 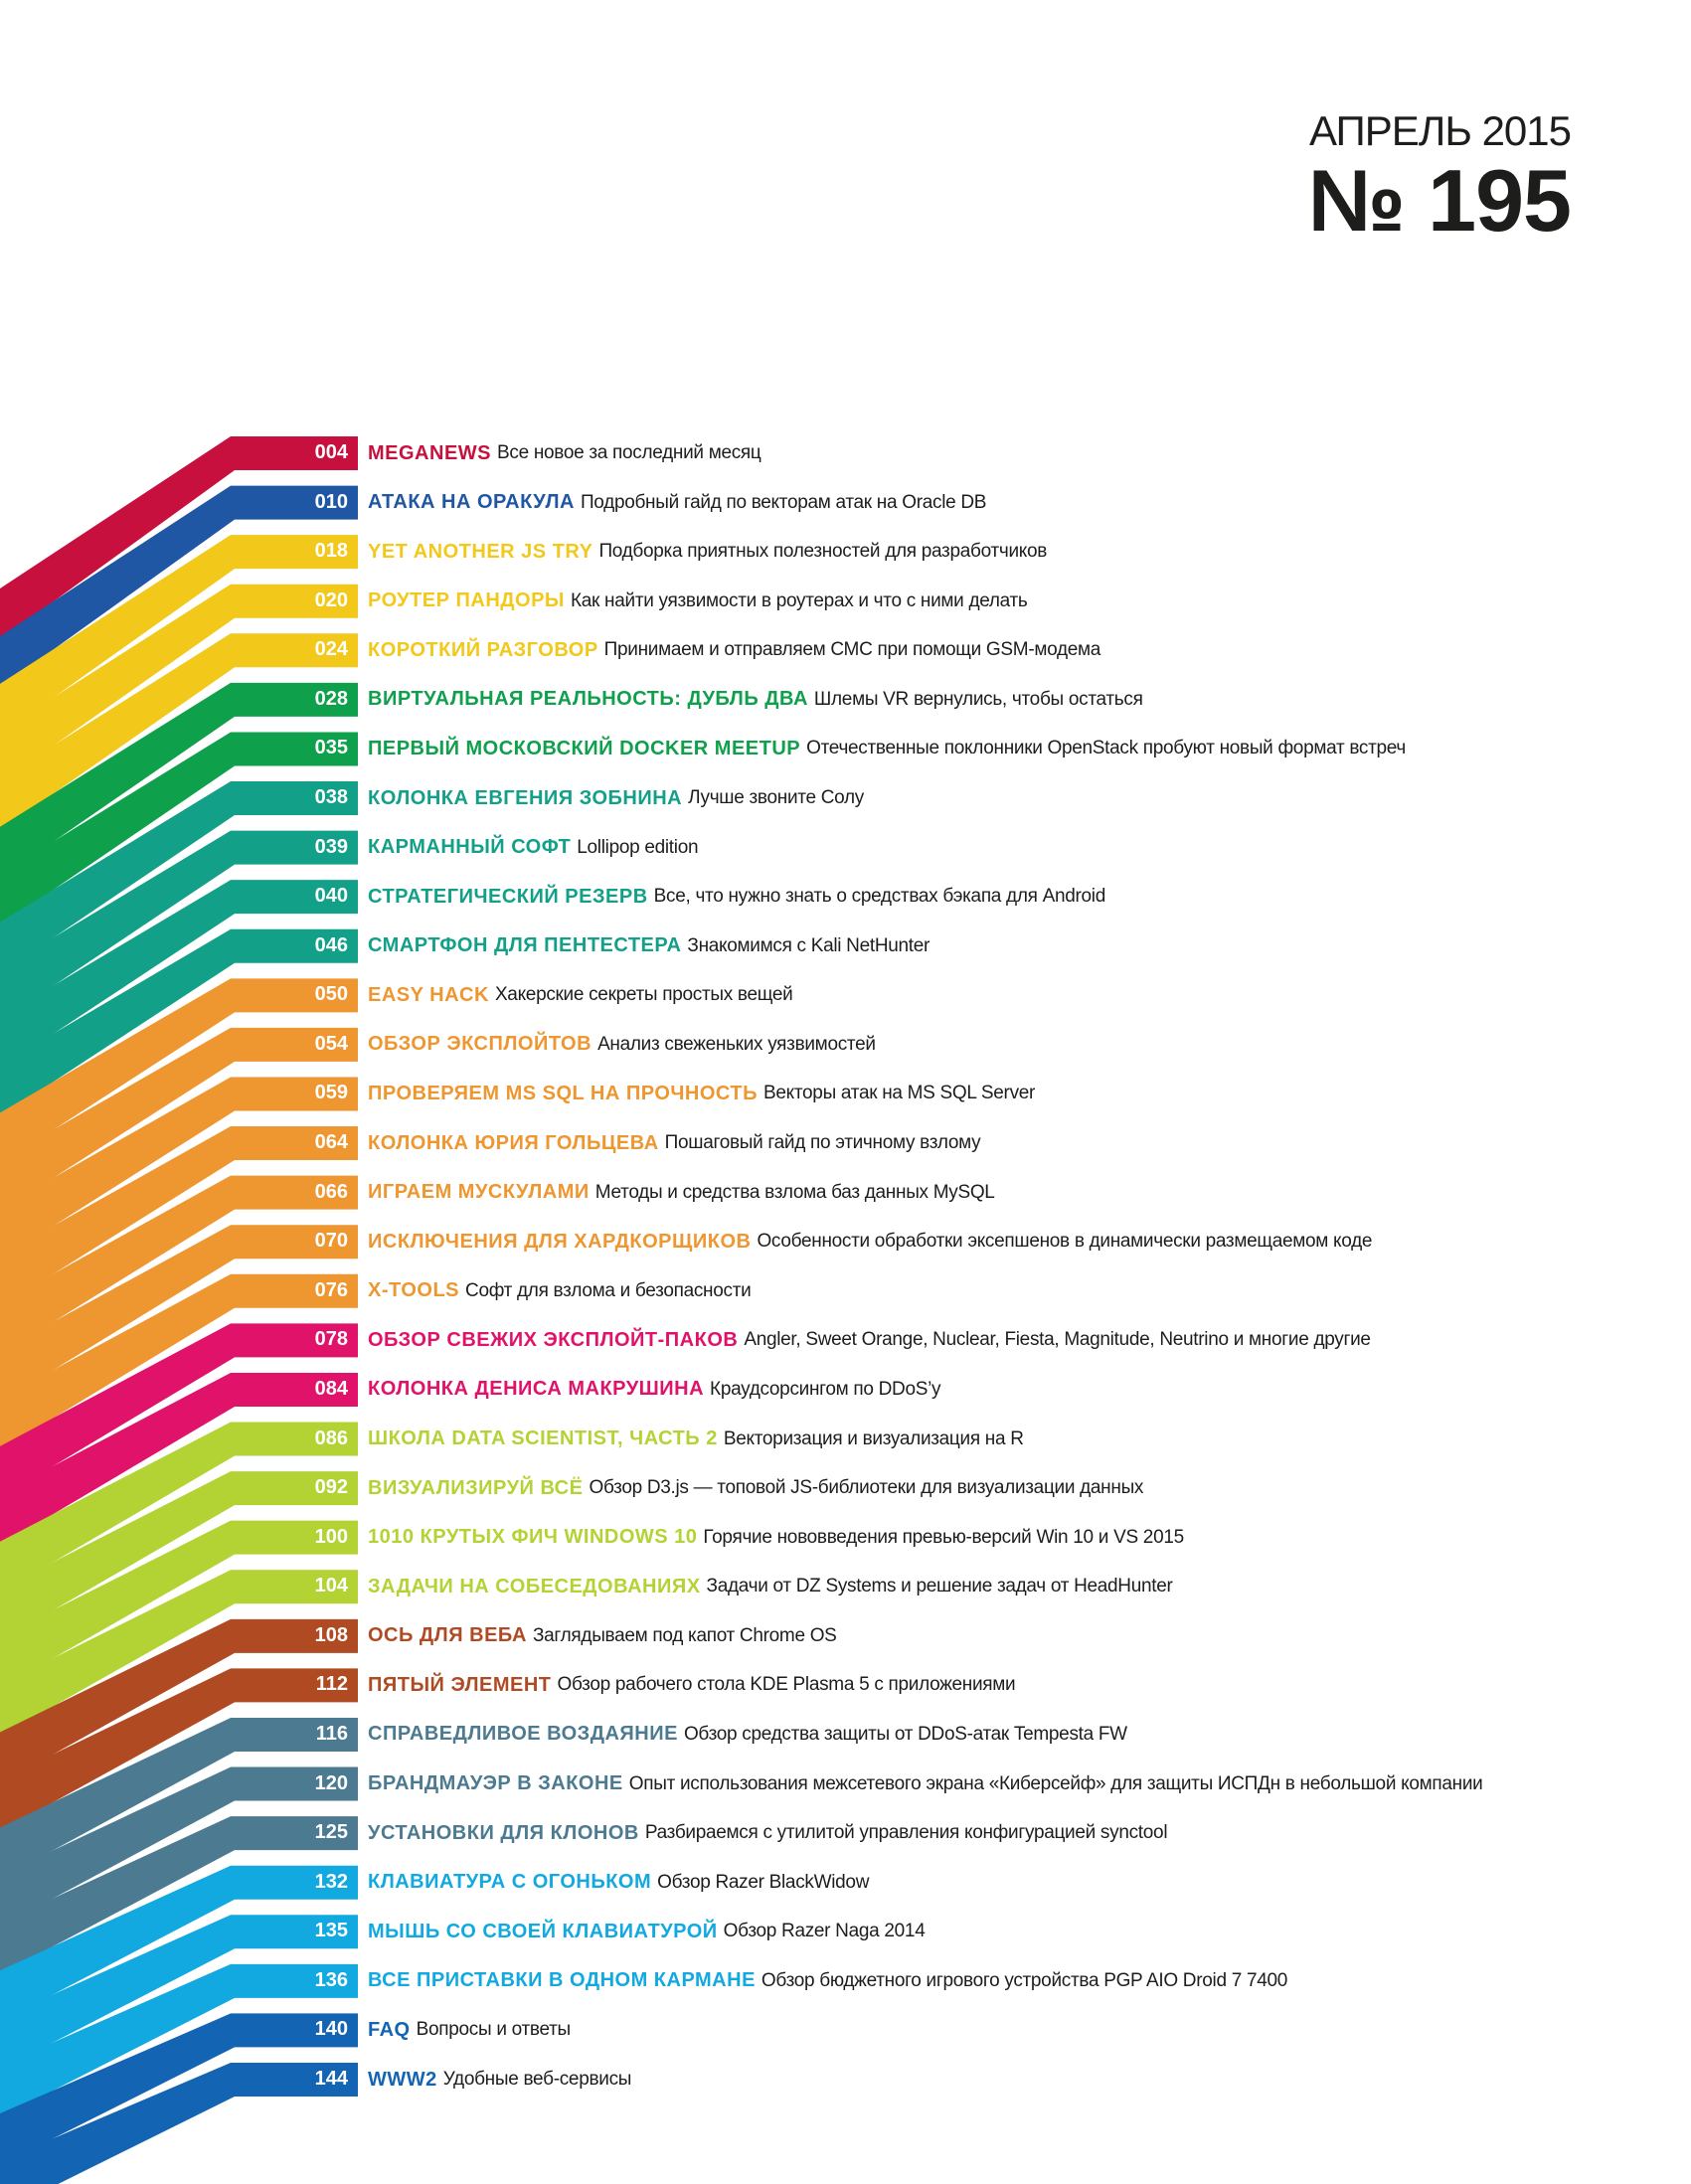 I want to click on toc-title: ИСКЛЮЧЕНИЯ ДЛЯ ХАРДКОРЩИКОВ, so click(x=560, y=1241).